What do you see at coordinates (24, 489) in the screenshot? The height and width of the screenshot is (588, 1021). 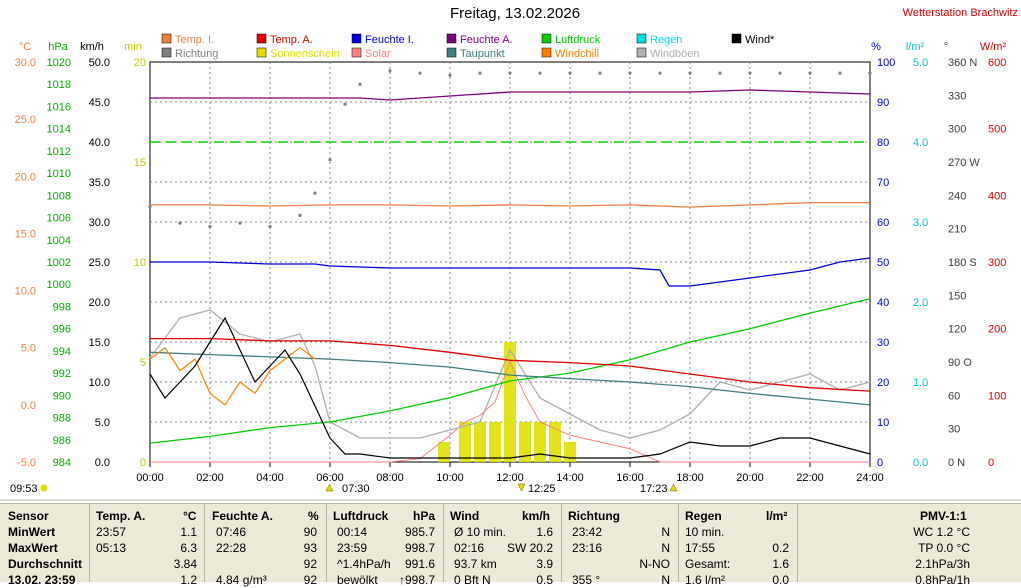 I see `sunrise-marker-label: 09:53` at bounding box center [24, 489].